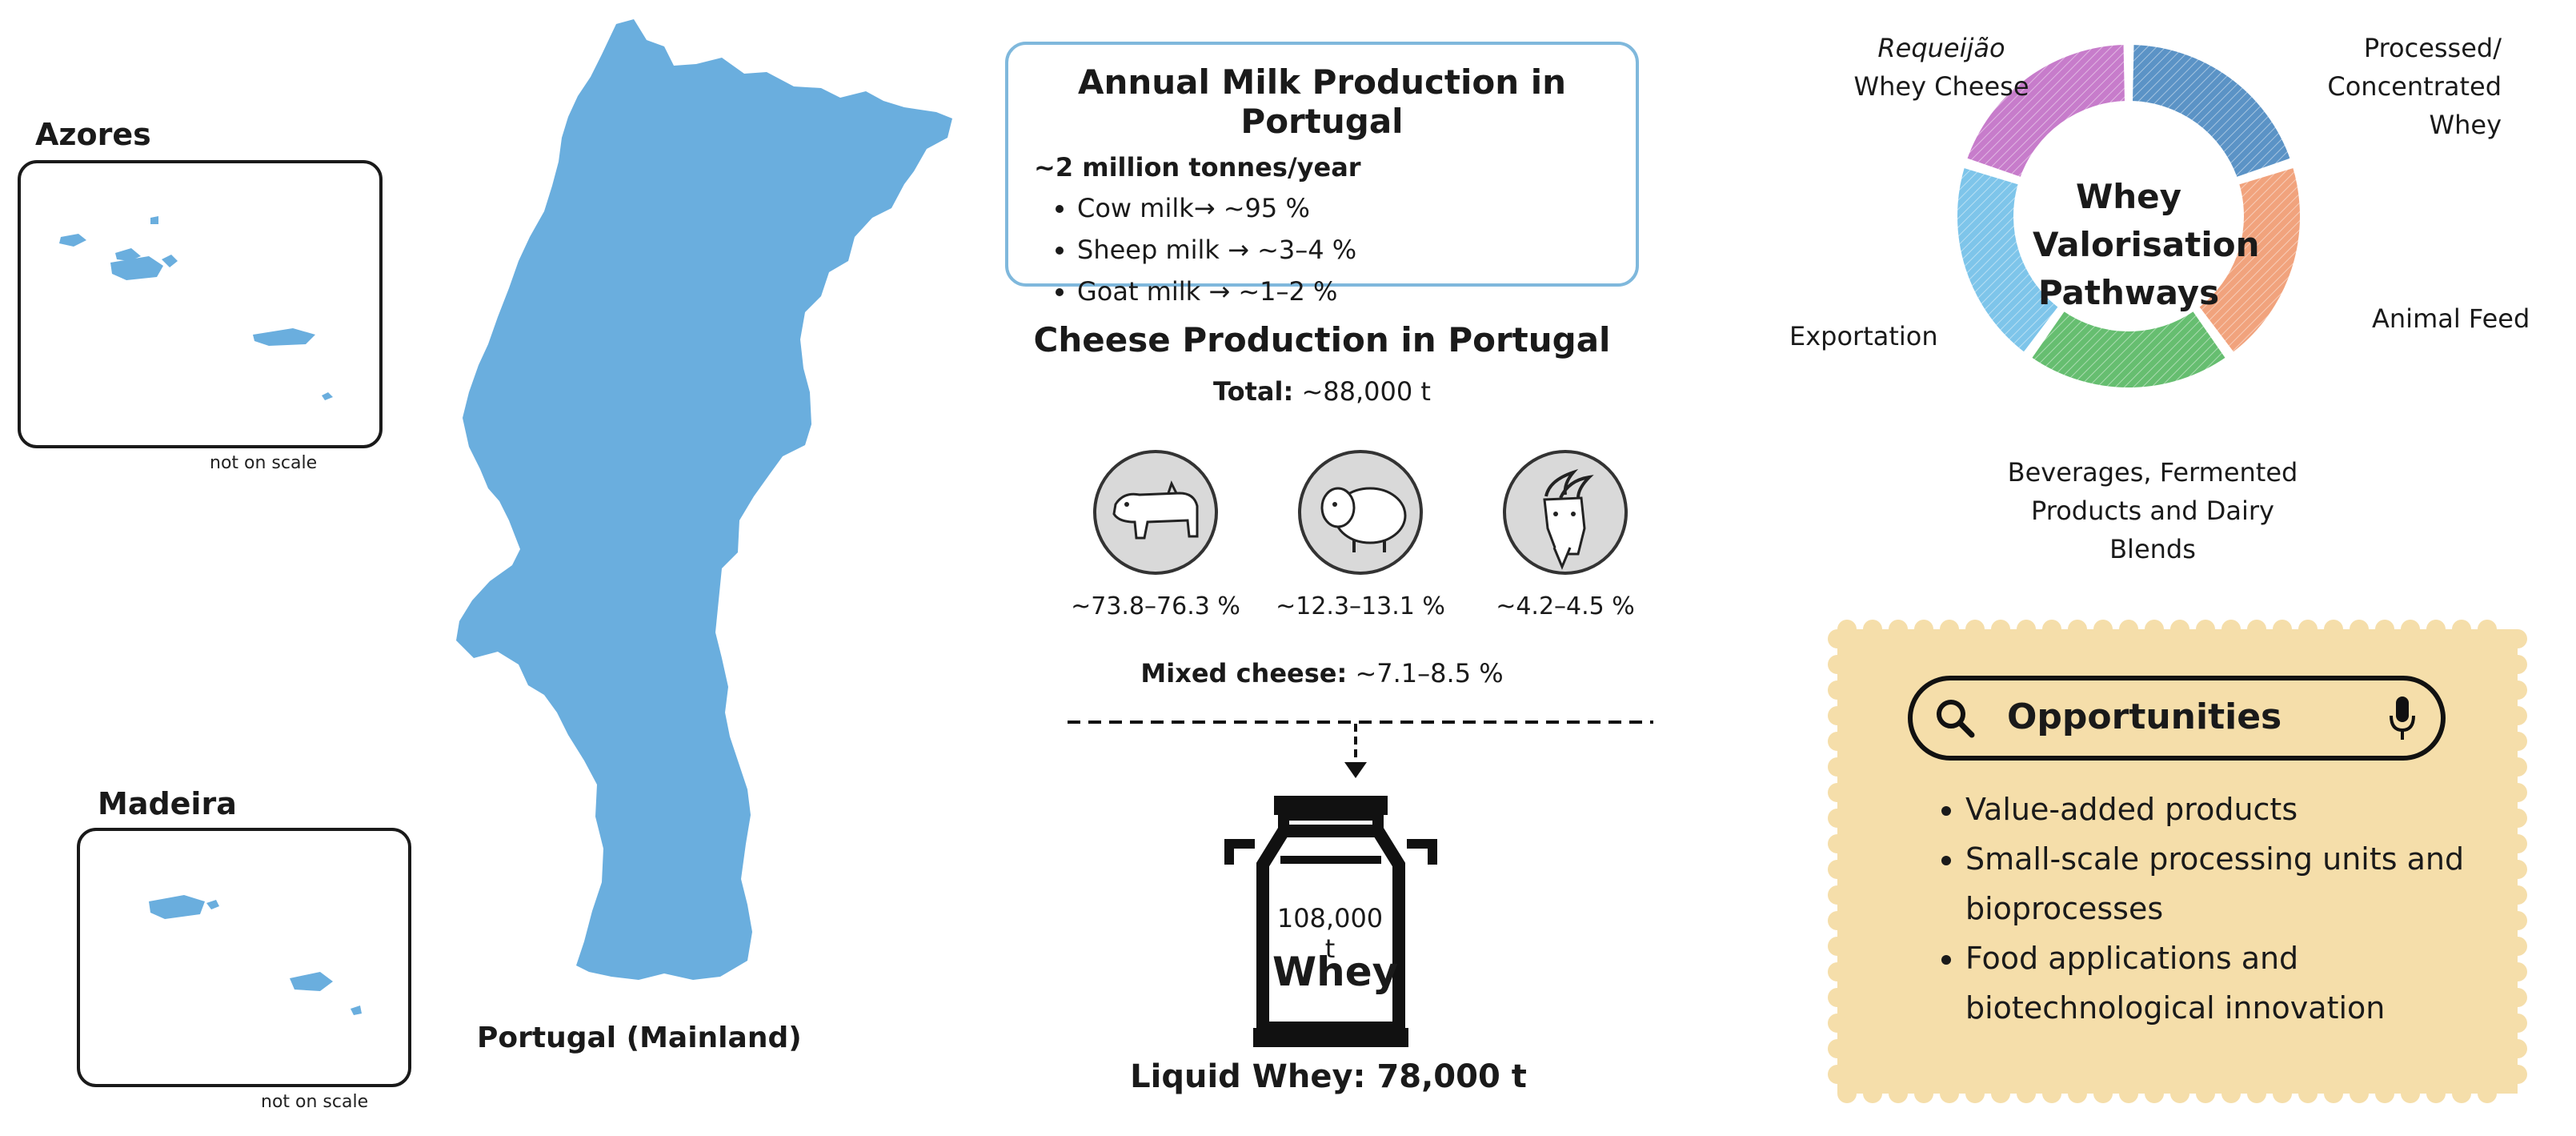 This screenshot has width=2576, height=1136. What do you see at coordinates (1362, 391) in the screenshot?
I see `cheese-total-value: ~88,000 t` at bounding box center [1362, 391].